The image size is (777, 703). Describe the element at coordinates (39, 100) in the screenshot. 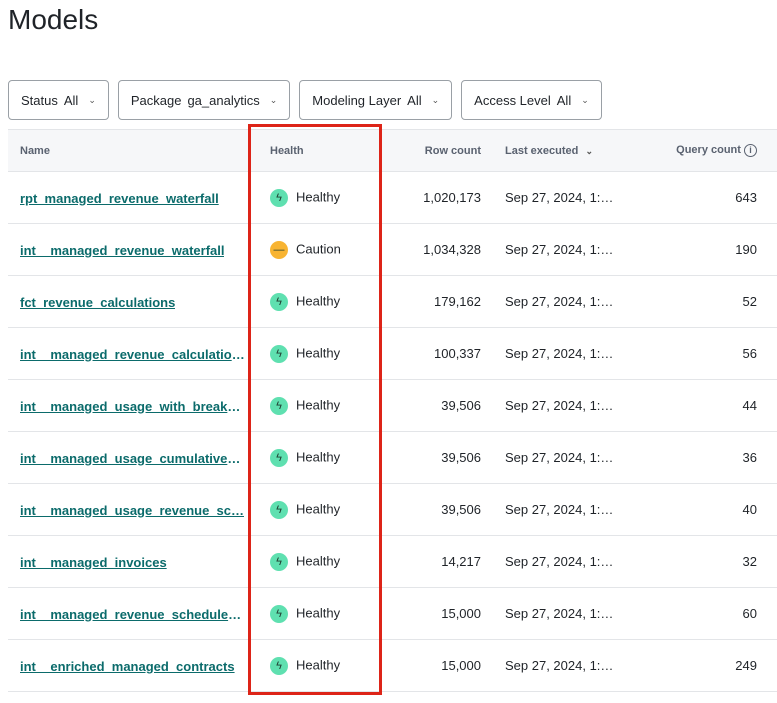

I see `filter-label: Status` at that location.